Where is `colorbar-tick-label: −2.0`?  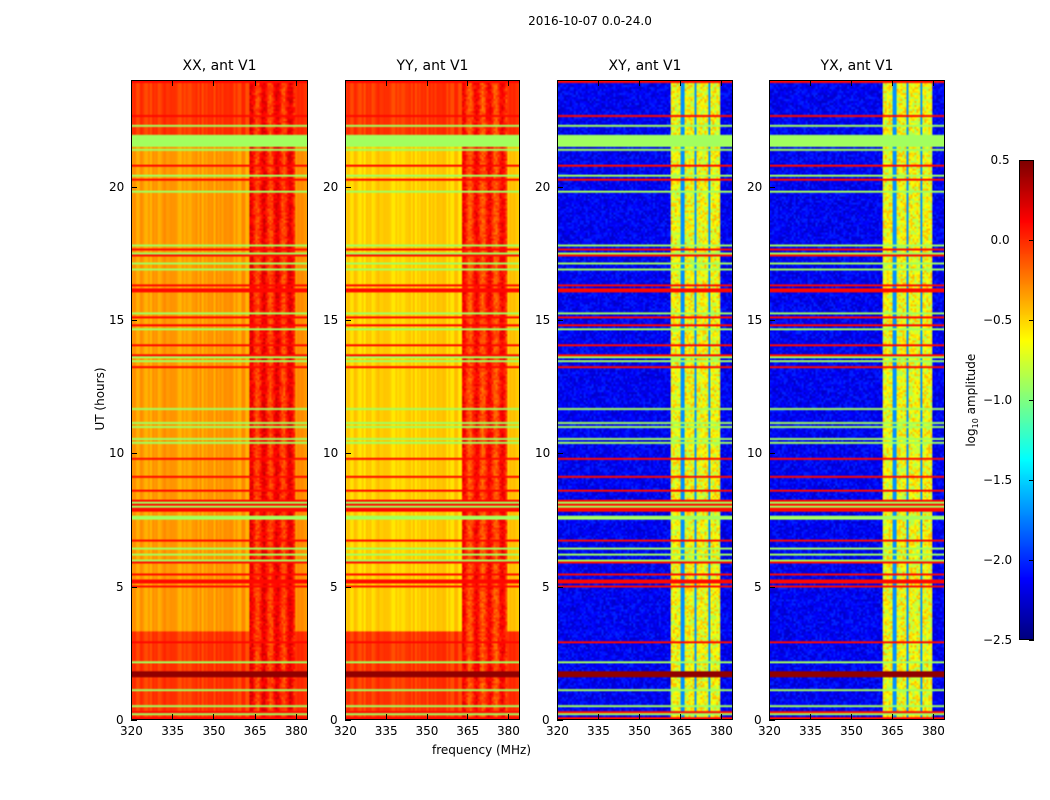
colorbar-tick-label: −2.0 is located at coordinates (998, 560).